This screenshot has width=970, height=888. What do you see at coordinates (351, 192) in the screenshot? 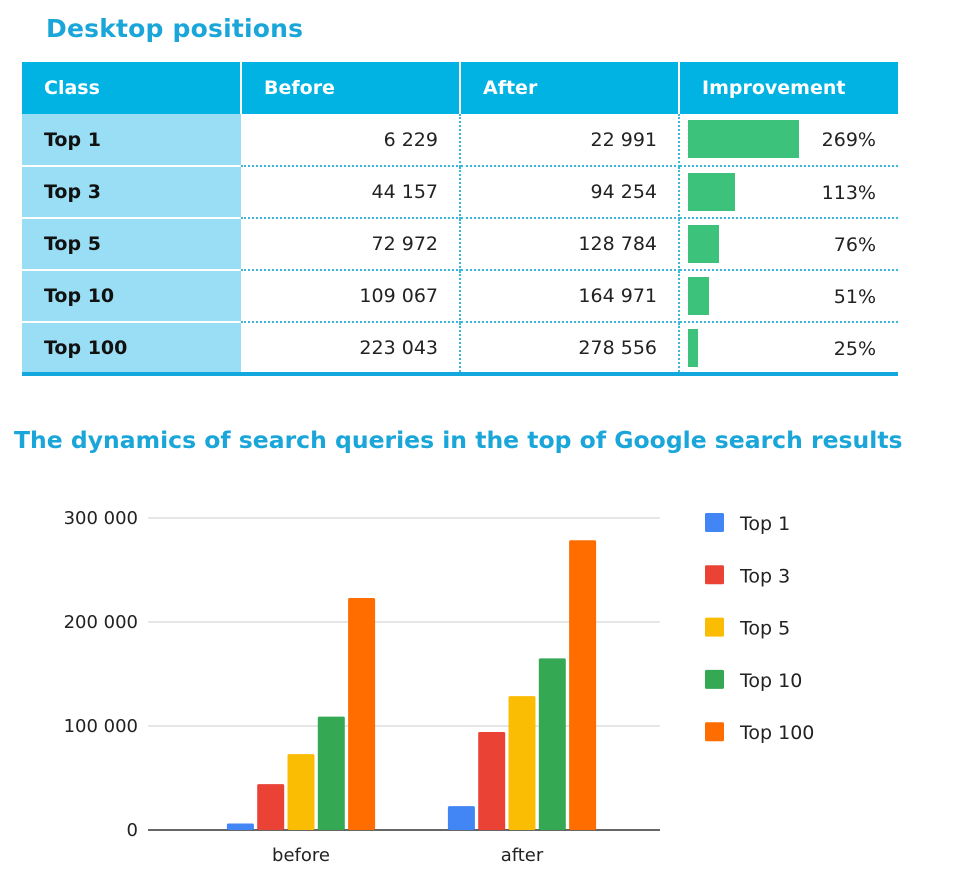
I see `before-cell: 44 157` at bounding box center [351, 192].